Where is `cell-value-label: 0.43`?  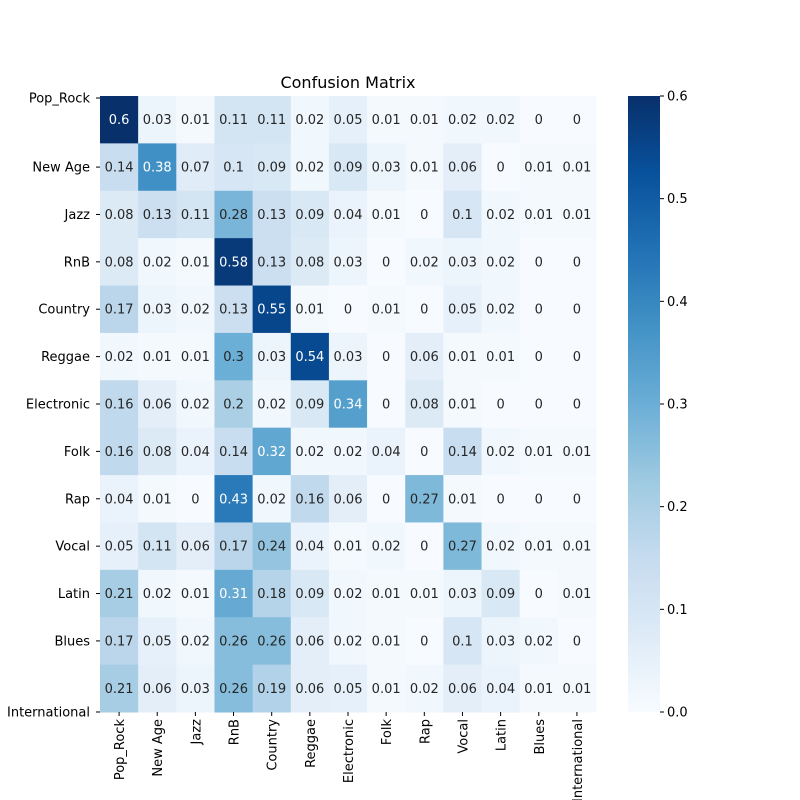 cell-value-label: 0.43 is located at coordinates (233, 499).